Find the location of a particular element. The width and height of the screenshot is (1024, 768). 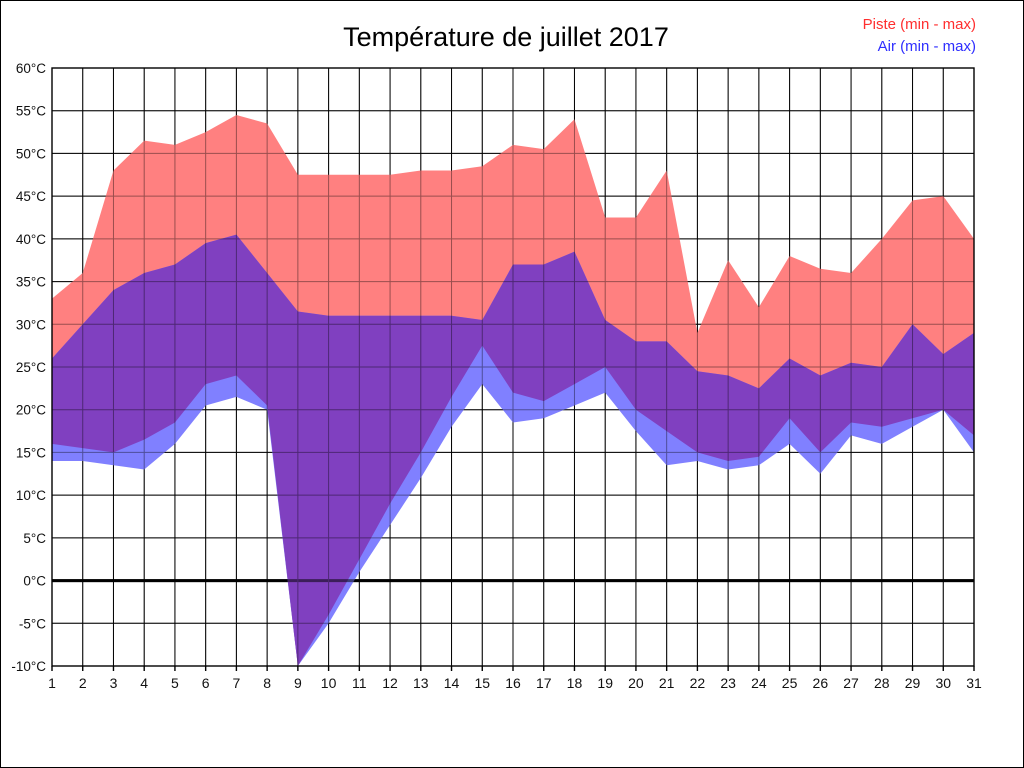

x-tick-label: 7 is located at coordinates (237, 683).